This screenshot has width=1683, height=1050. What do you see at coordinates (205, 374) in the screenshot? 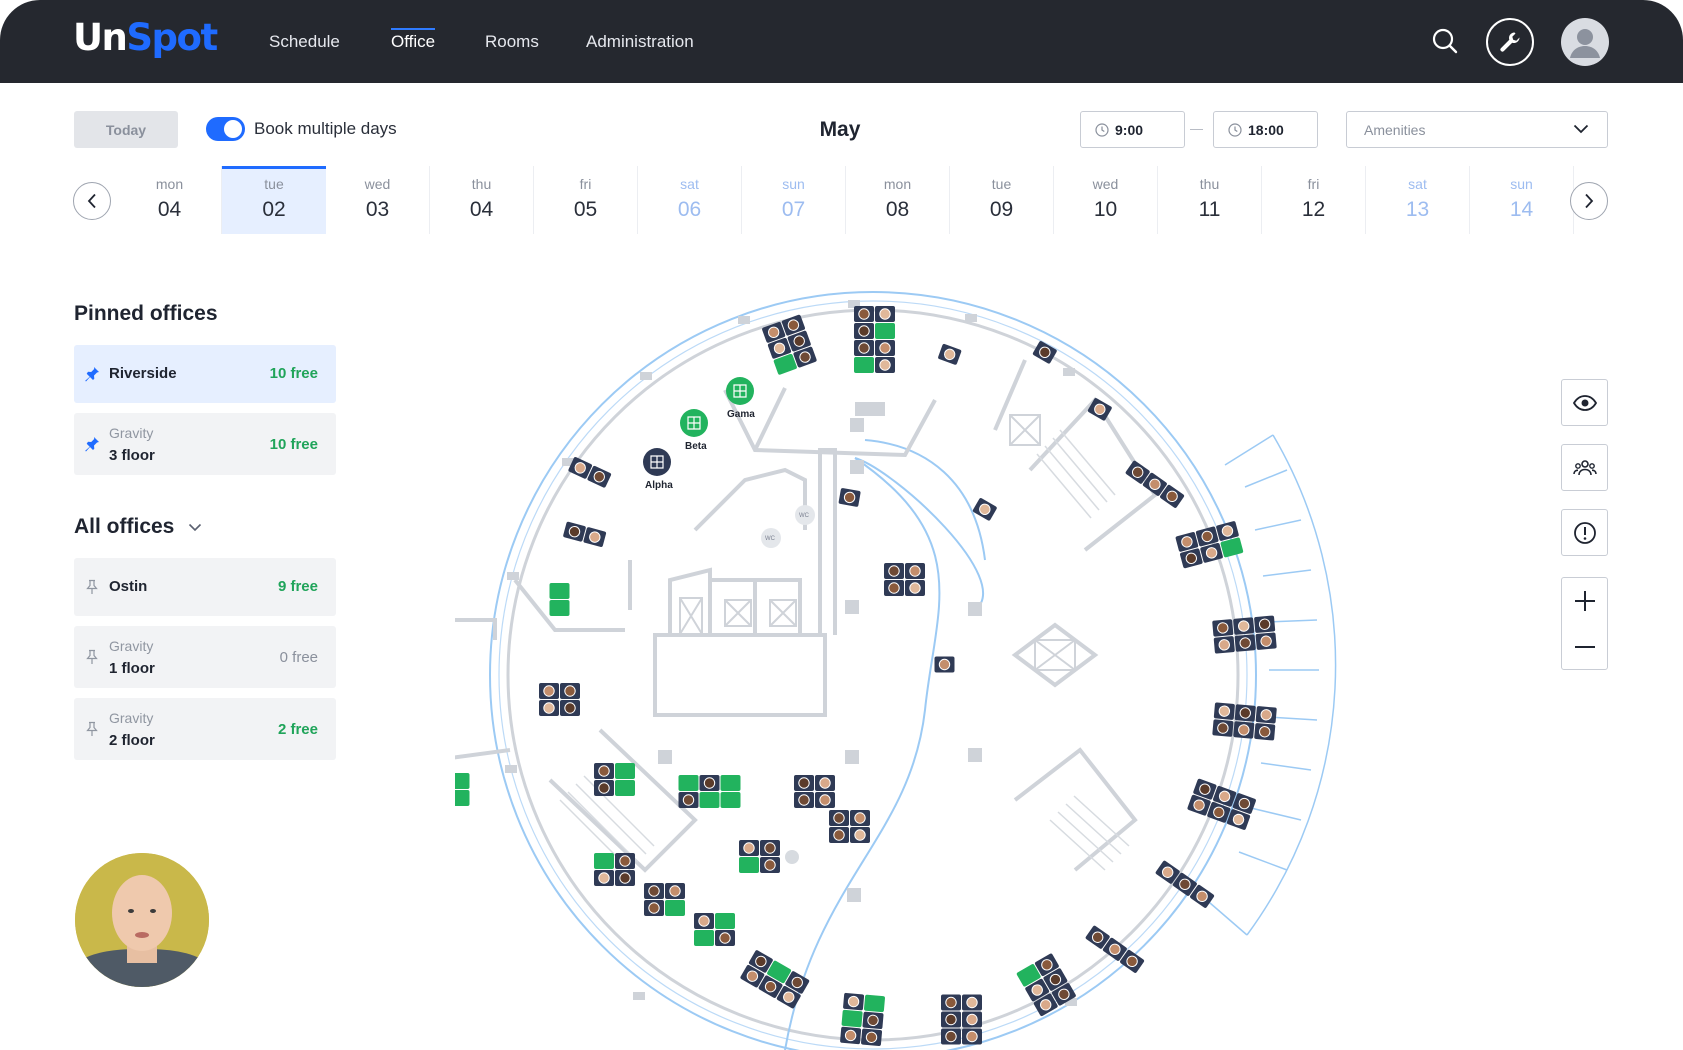
I see `office-card-riverside: Riverside 10 free` at bounding box center [205, 374].